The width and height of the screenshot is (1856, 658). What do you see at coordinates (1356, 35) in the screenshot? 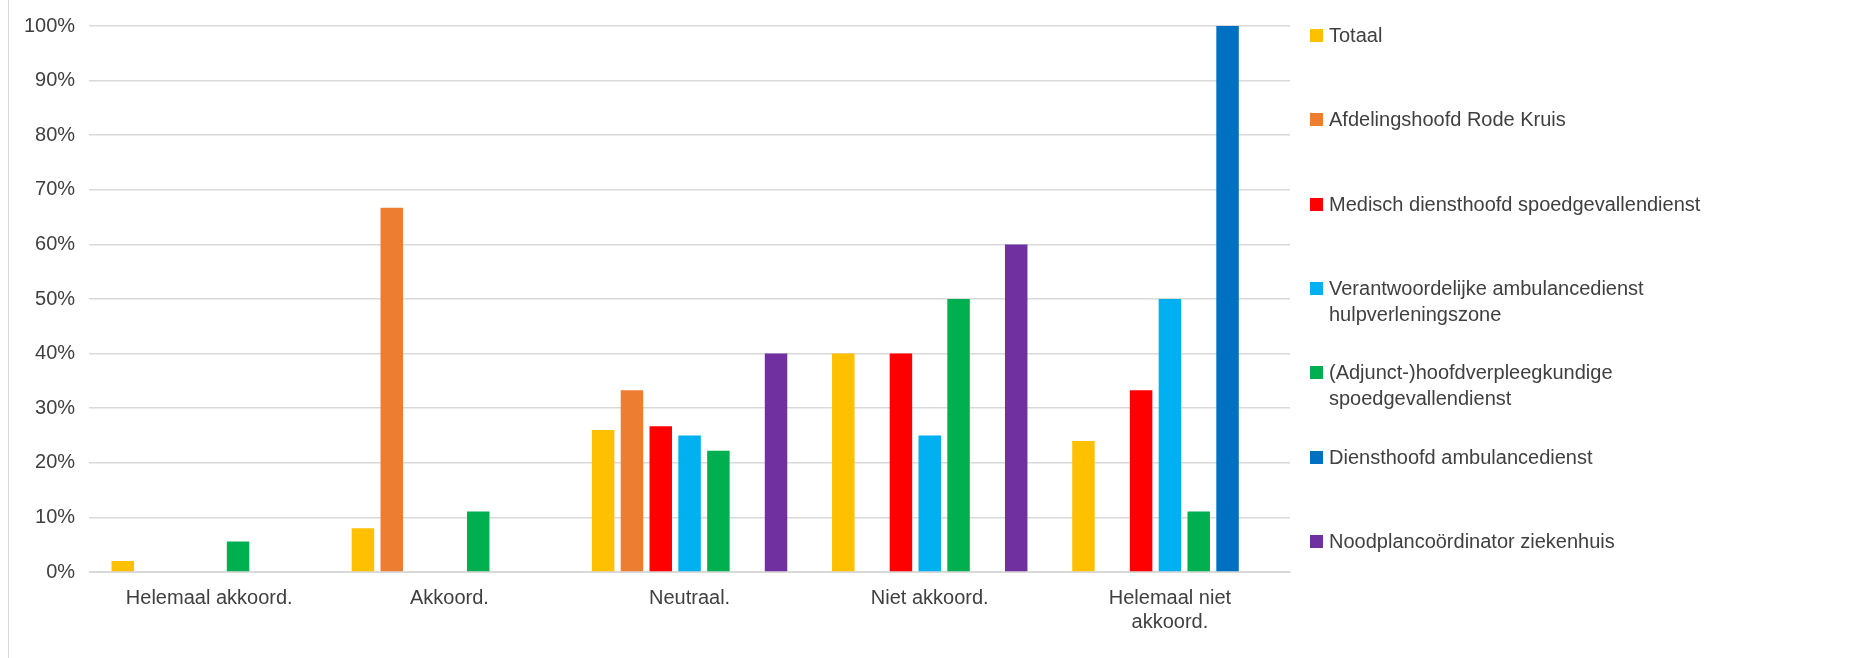
I see `legend-label: Totaal` at bounding box center [1356, 35].